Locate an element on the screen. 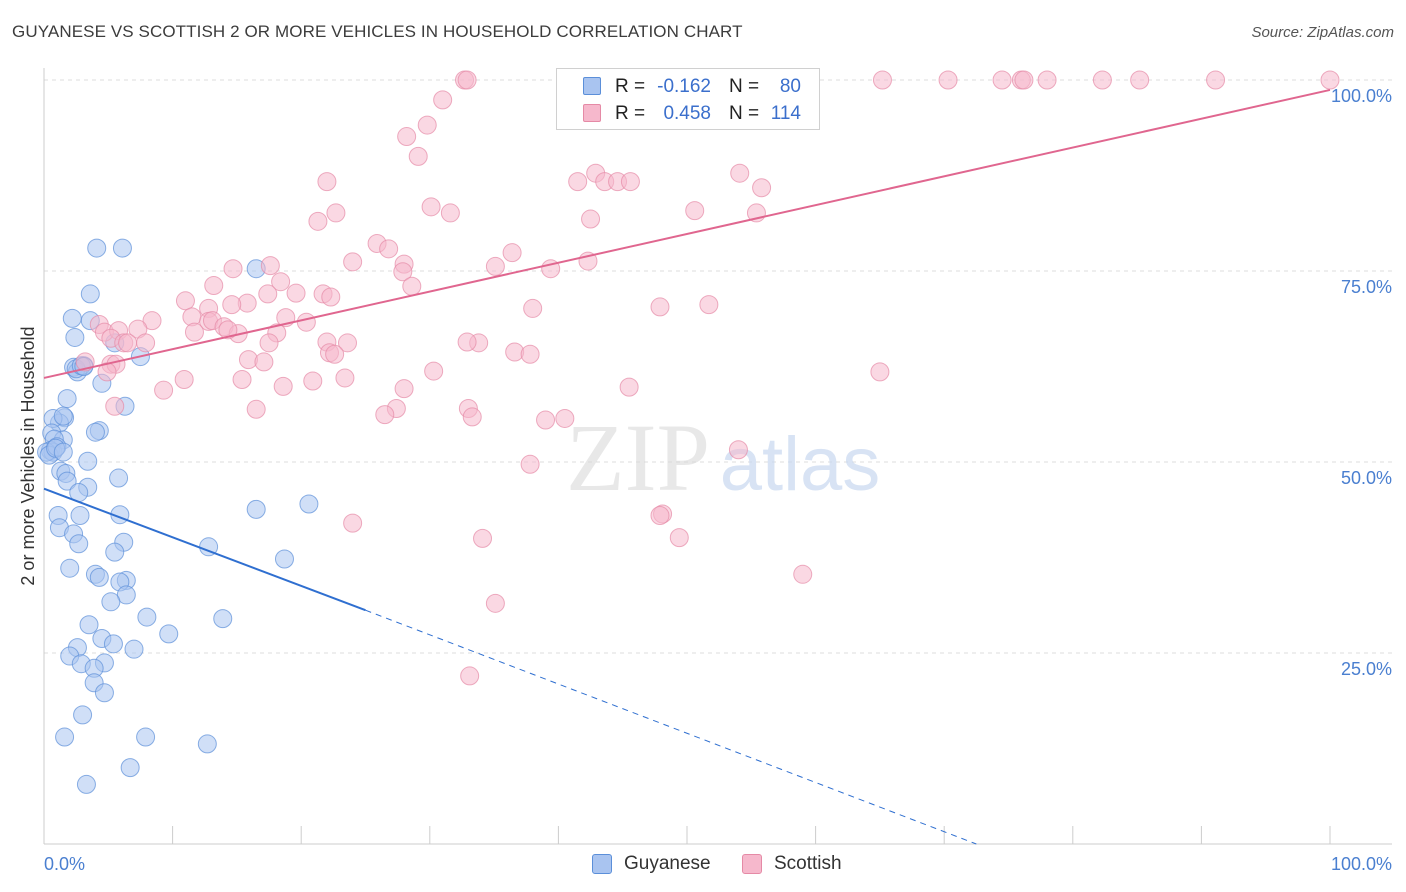  y-tick-label: 50.0% is located at coordinates (1366, 478).